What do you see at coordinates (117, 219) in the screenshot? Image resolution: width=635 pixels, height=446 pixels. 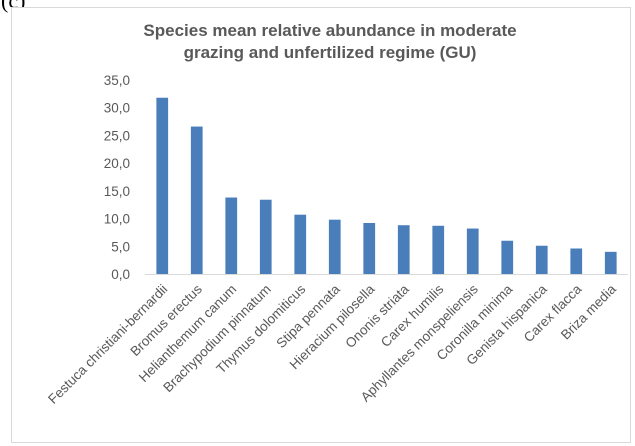 I see `y-tick-label: 10,0` at bounding box center [117, 219].